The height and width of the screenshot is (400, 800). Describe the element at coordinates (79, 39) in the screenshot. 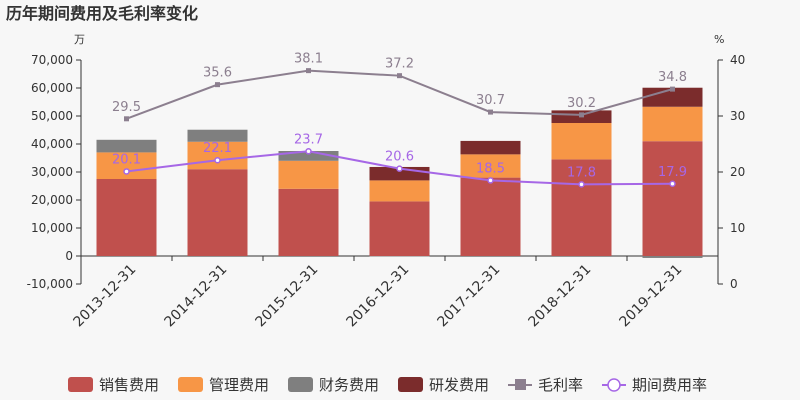

I see `left-axis-unit: 万` at that location.